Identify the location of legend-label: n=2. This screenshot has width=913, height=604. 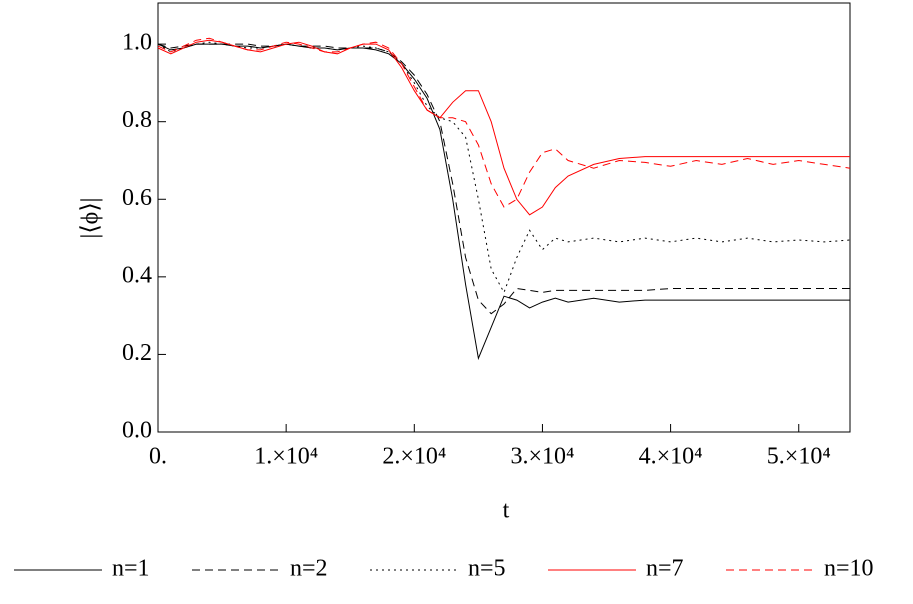
(309, 569).